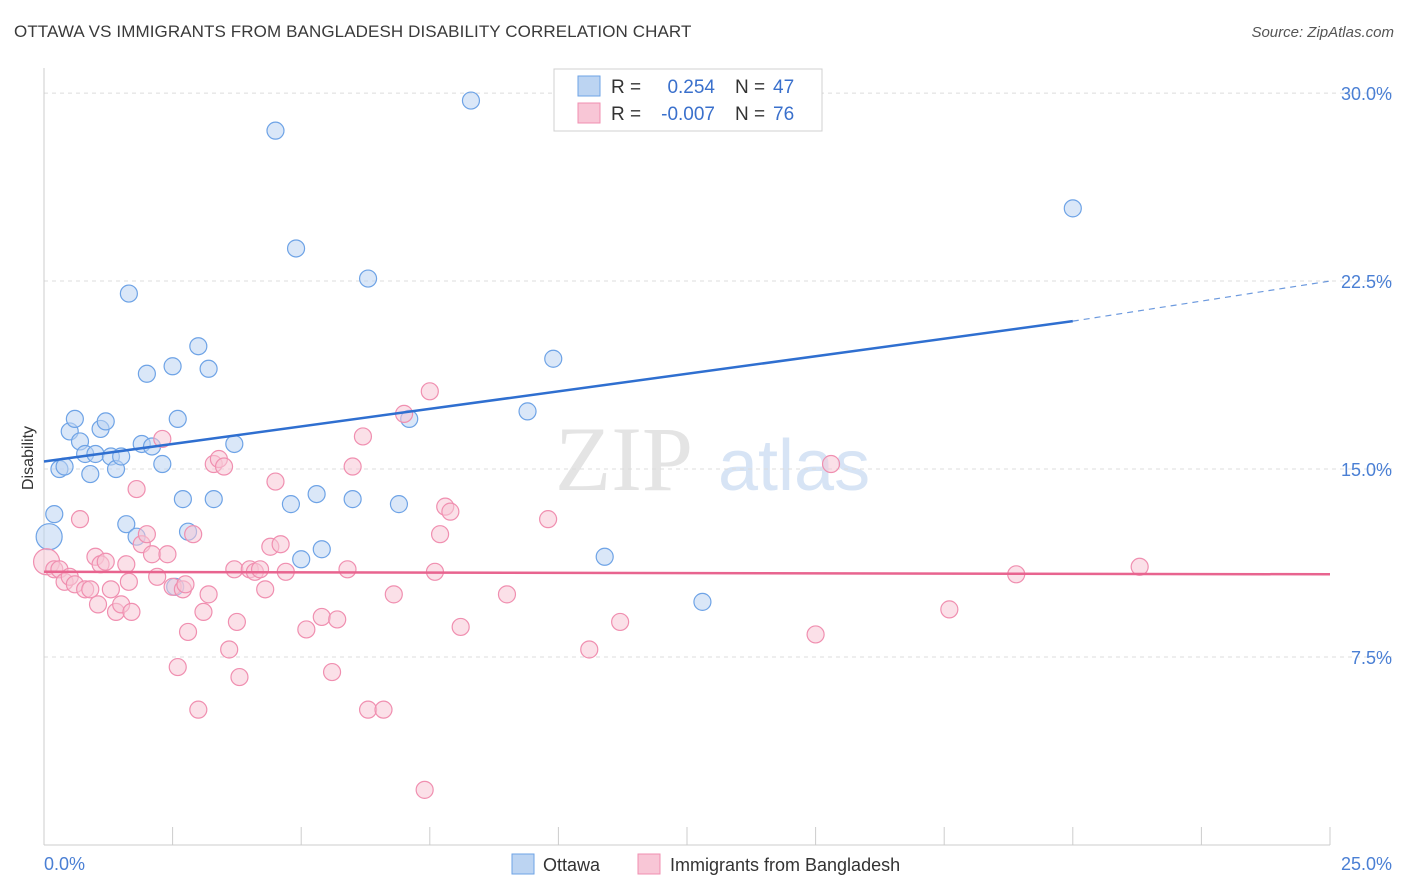  What do you see at coordinates (572, 865) in the screenshot?
I see `bottom-legend-label-ottawa: Ottawa` at bounding box center [572, 865].